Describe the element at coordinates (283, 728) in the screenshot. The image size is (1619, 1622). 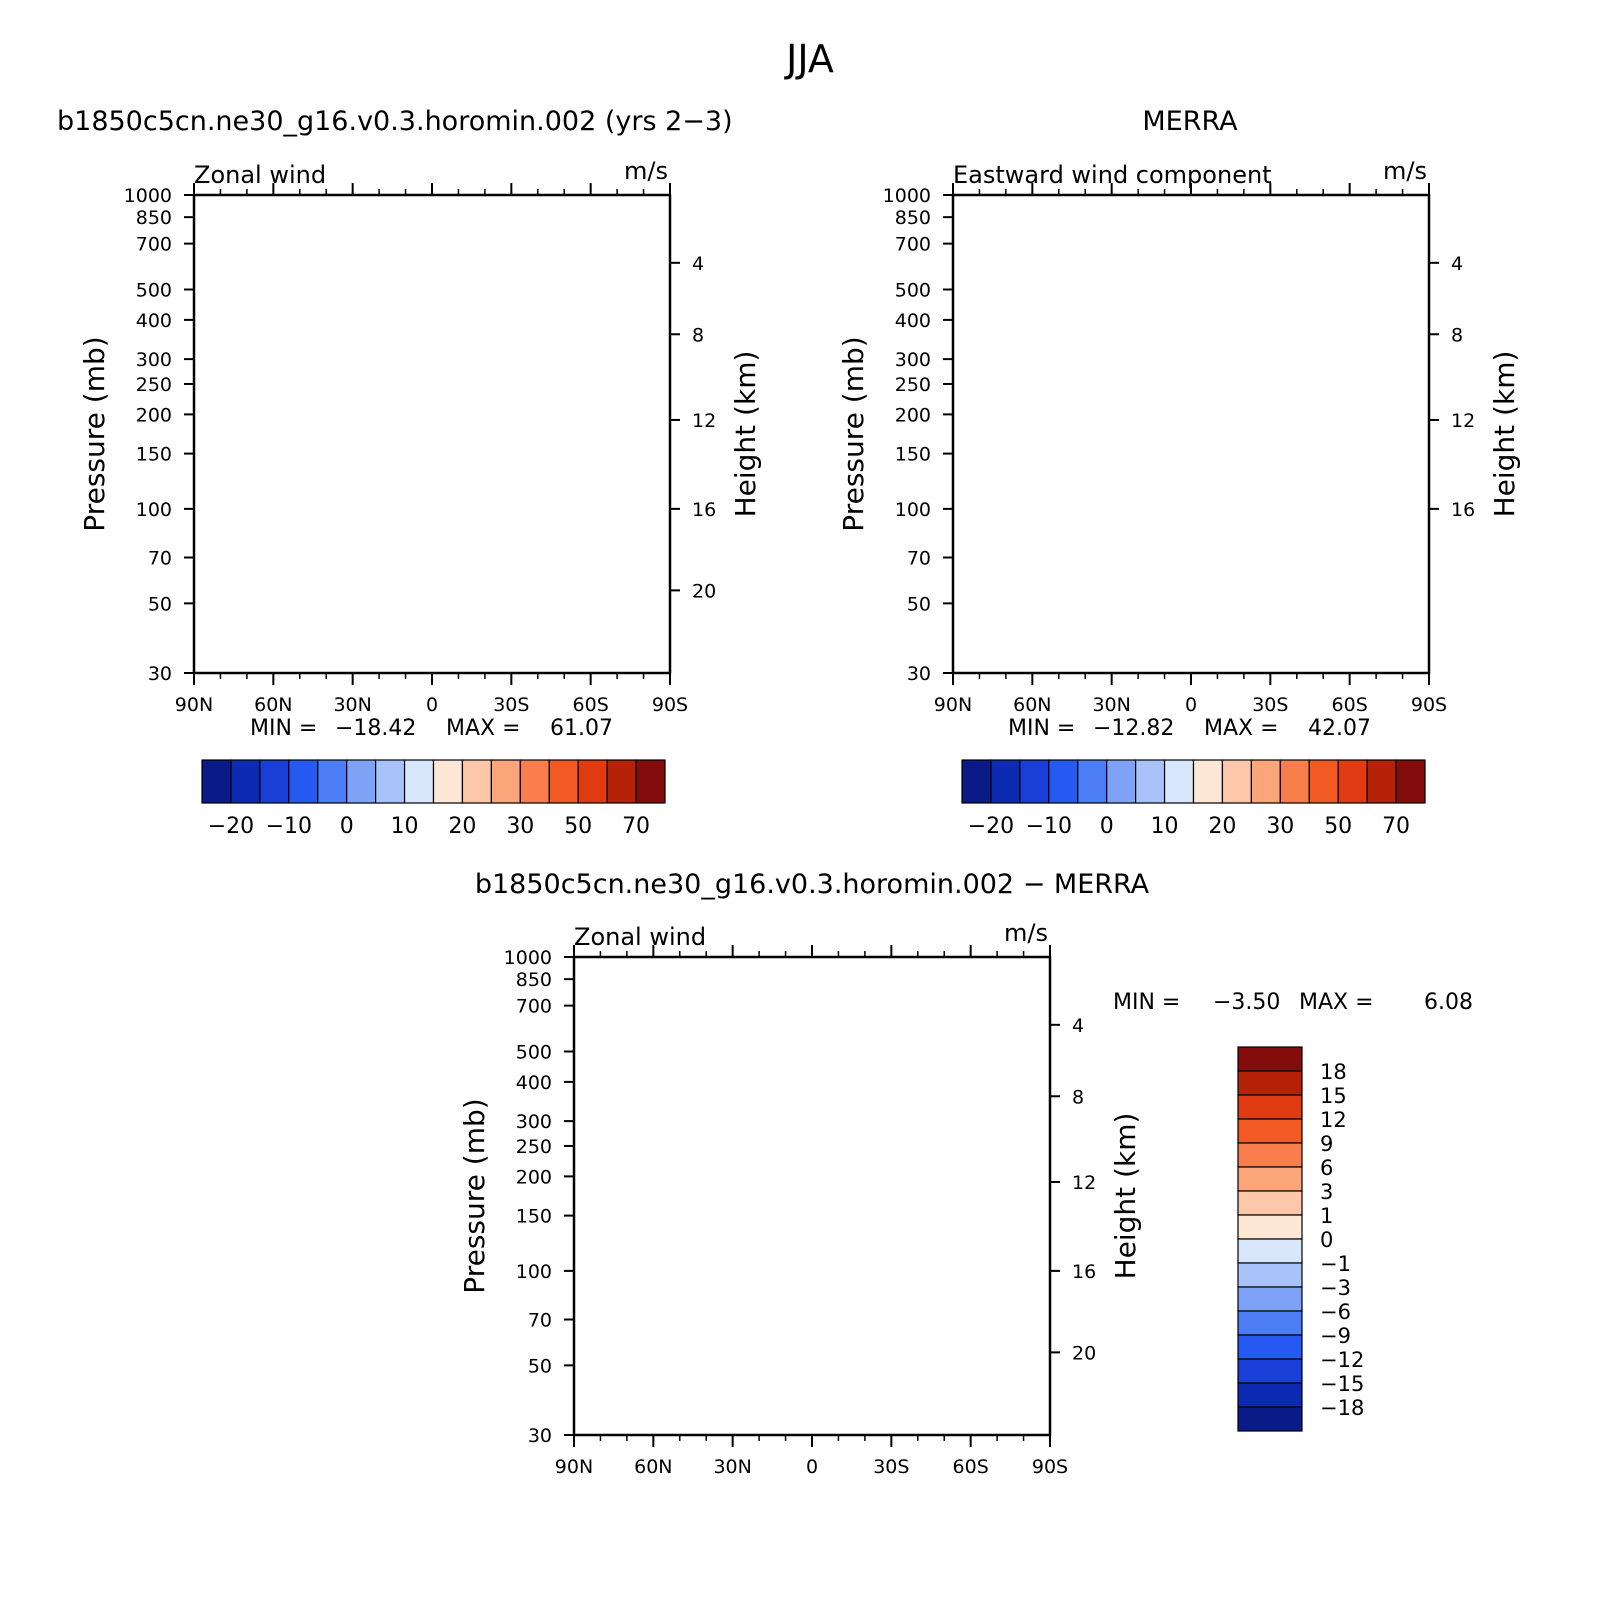
I see `min-label: MIN =` at that location.